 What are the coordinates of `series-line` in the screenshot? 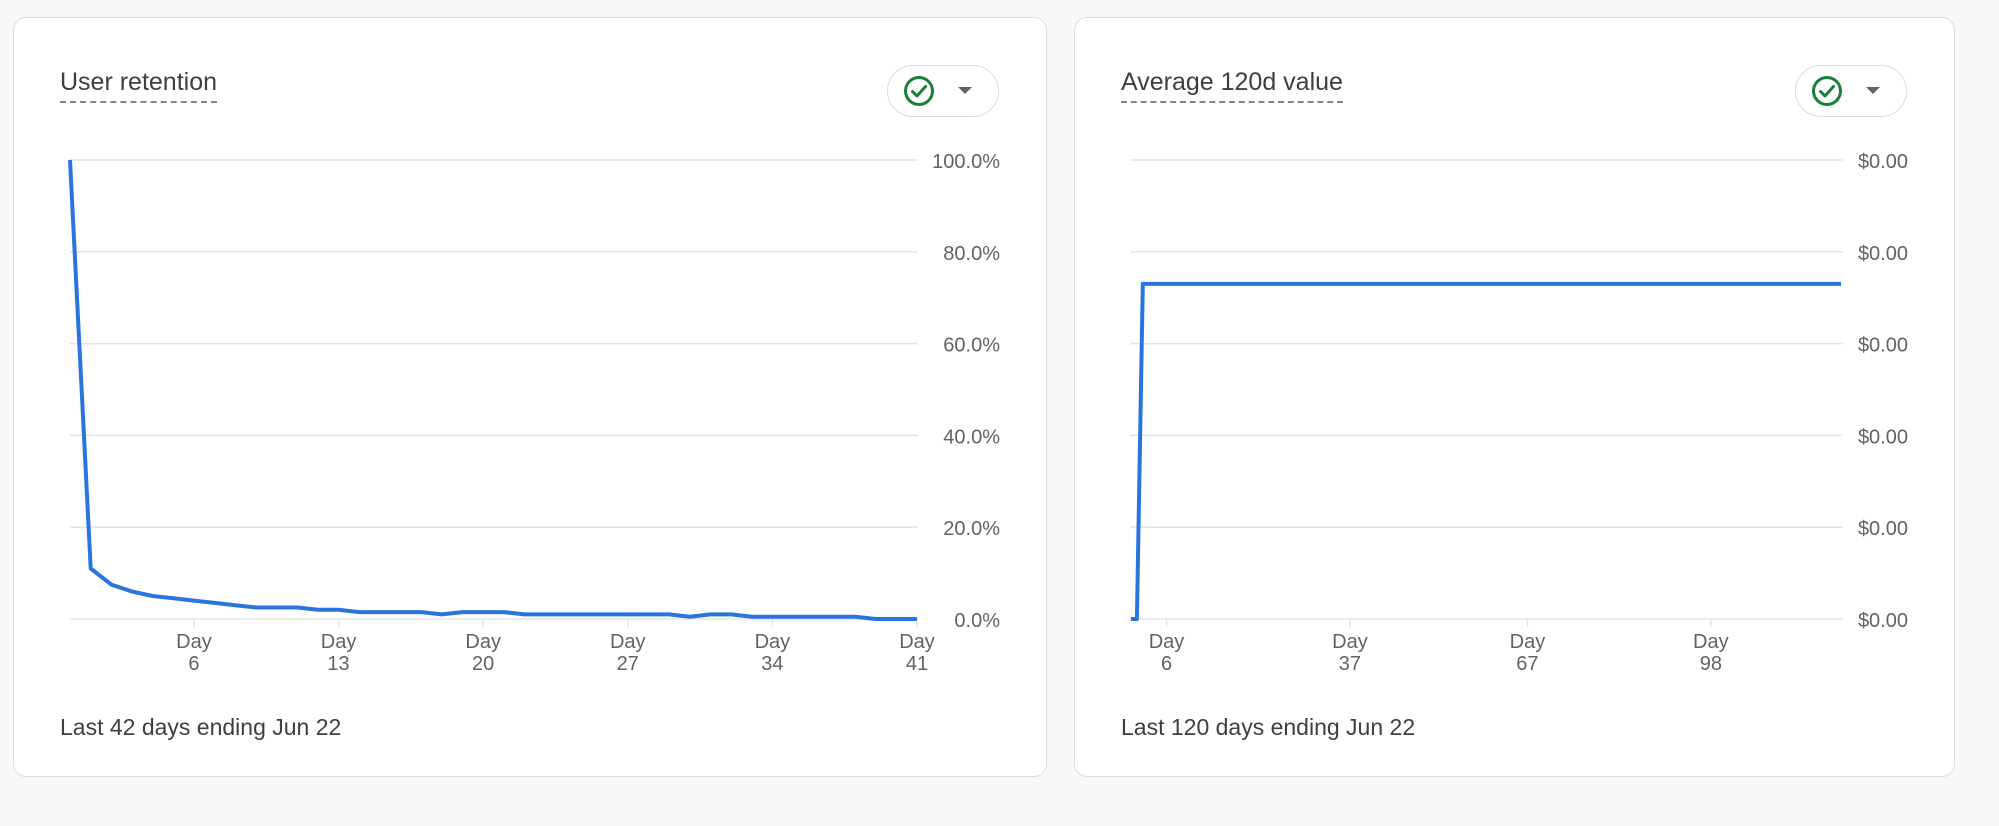 It's located at (1486, 451).